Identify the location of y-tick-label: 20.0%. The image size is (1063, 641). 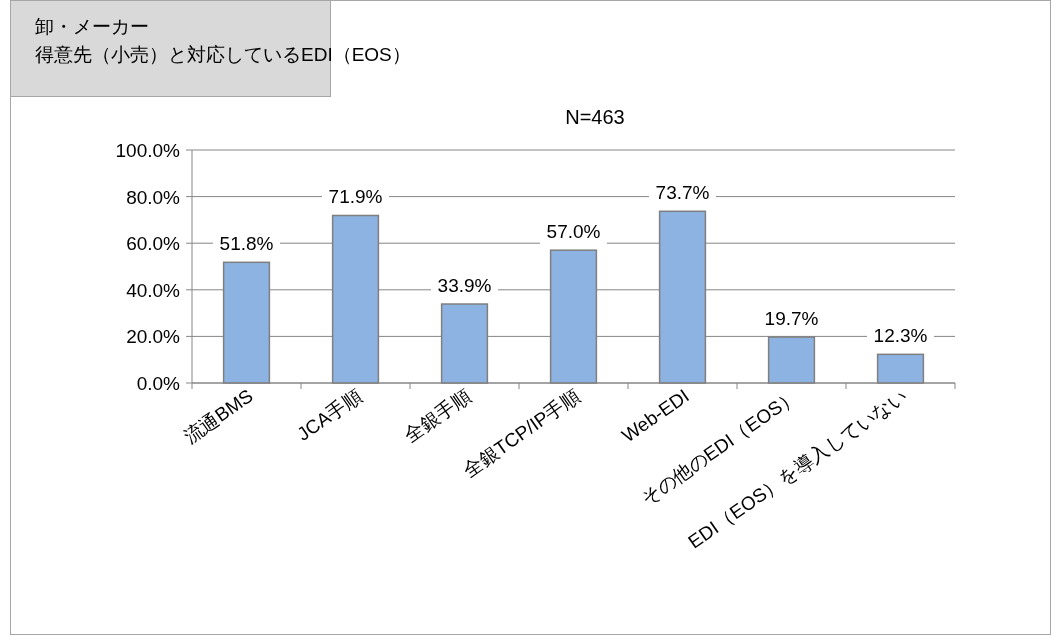
(153, 337).